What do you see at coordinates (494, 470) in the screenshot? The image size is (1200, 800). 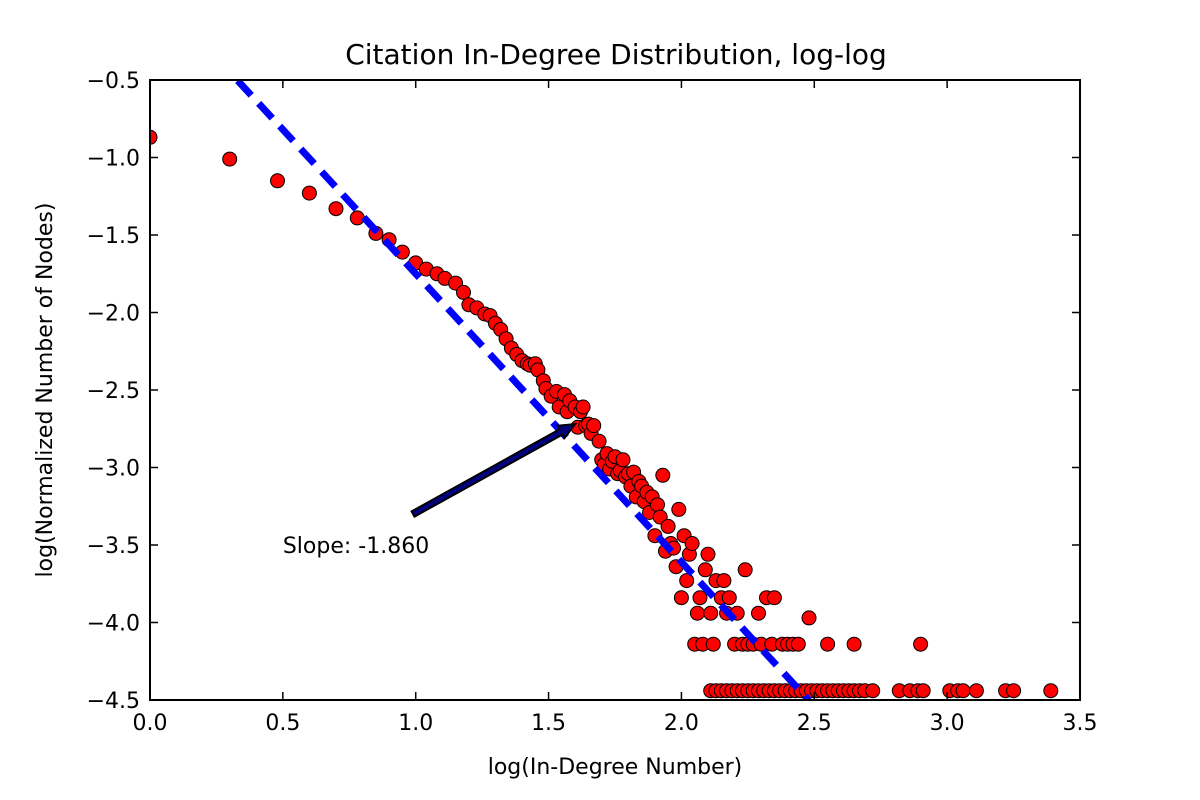 I see `annotation-arrow` at bounding box center [494, 470].